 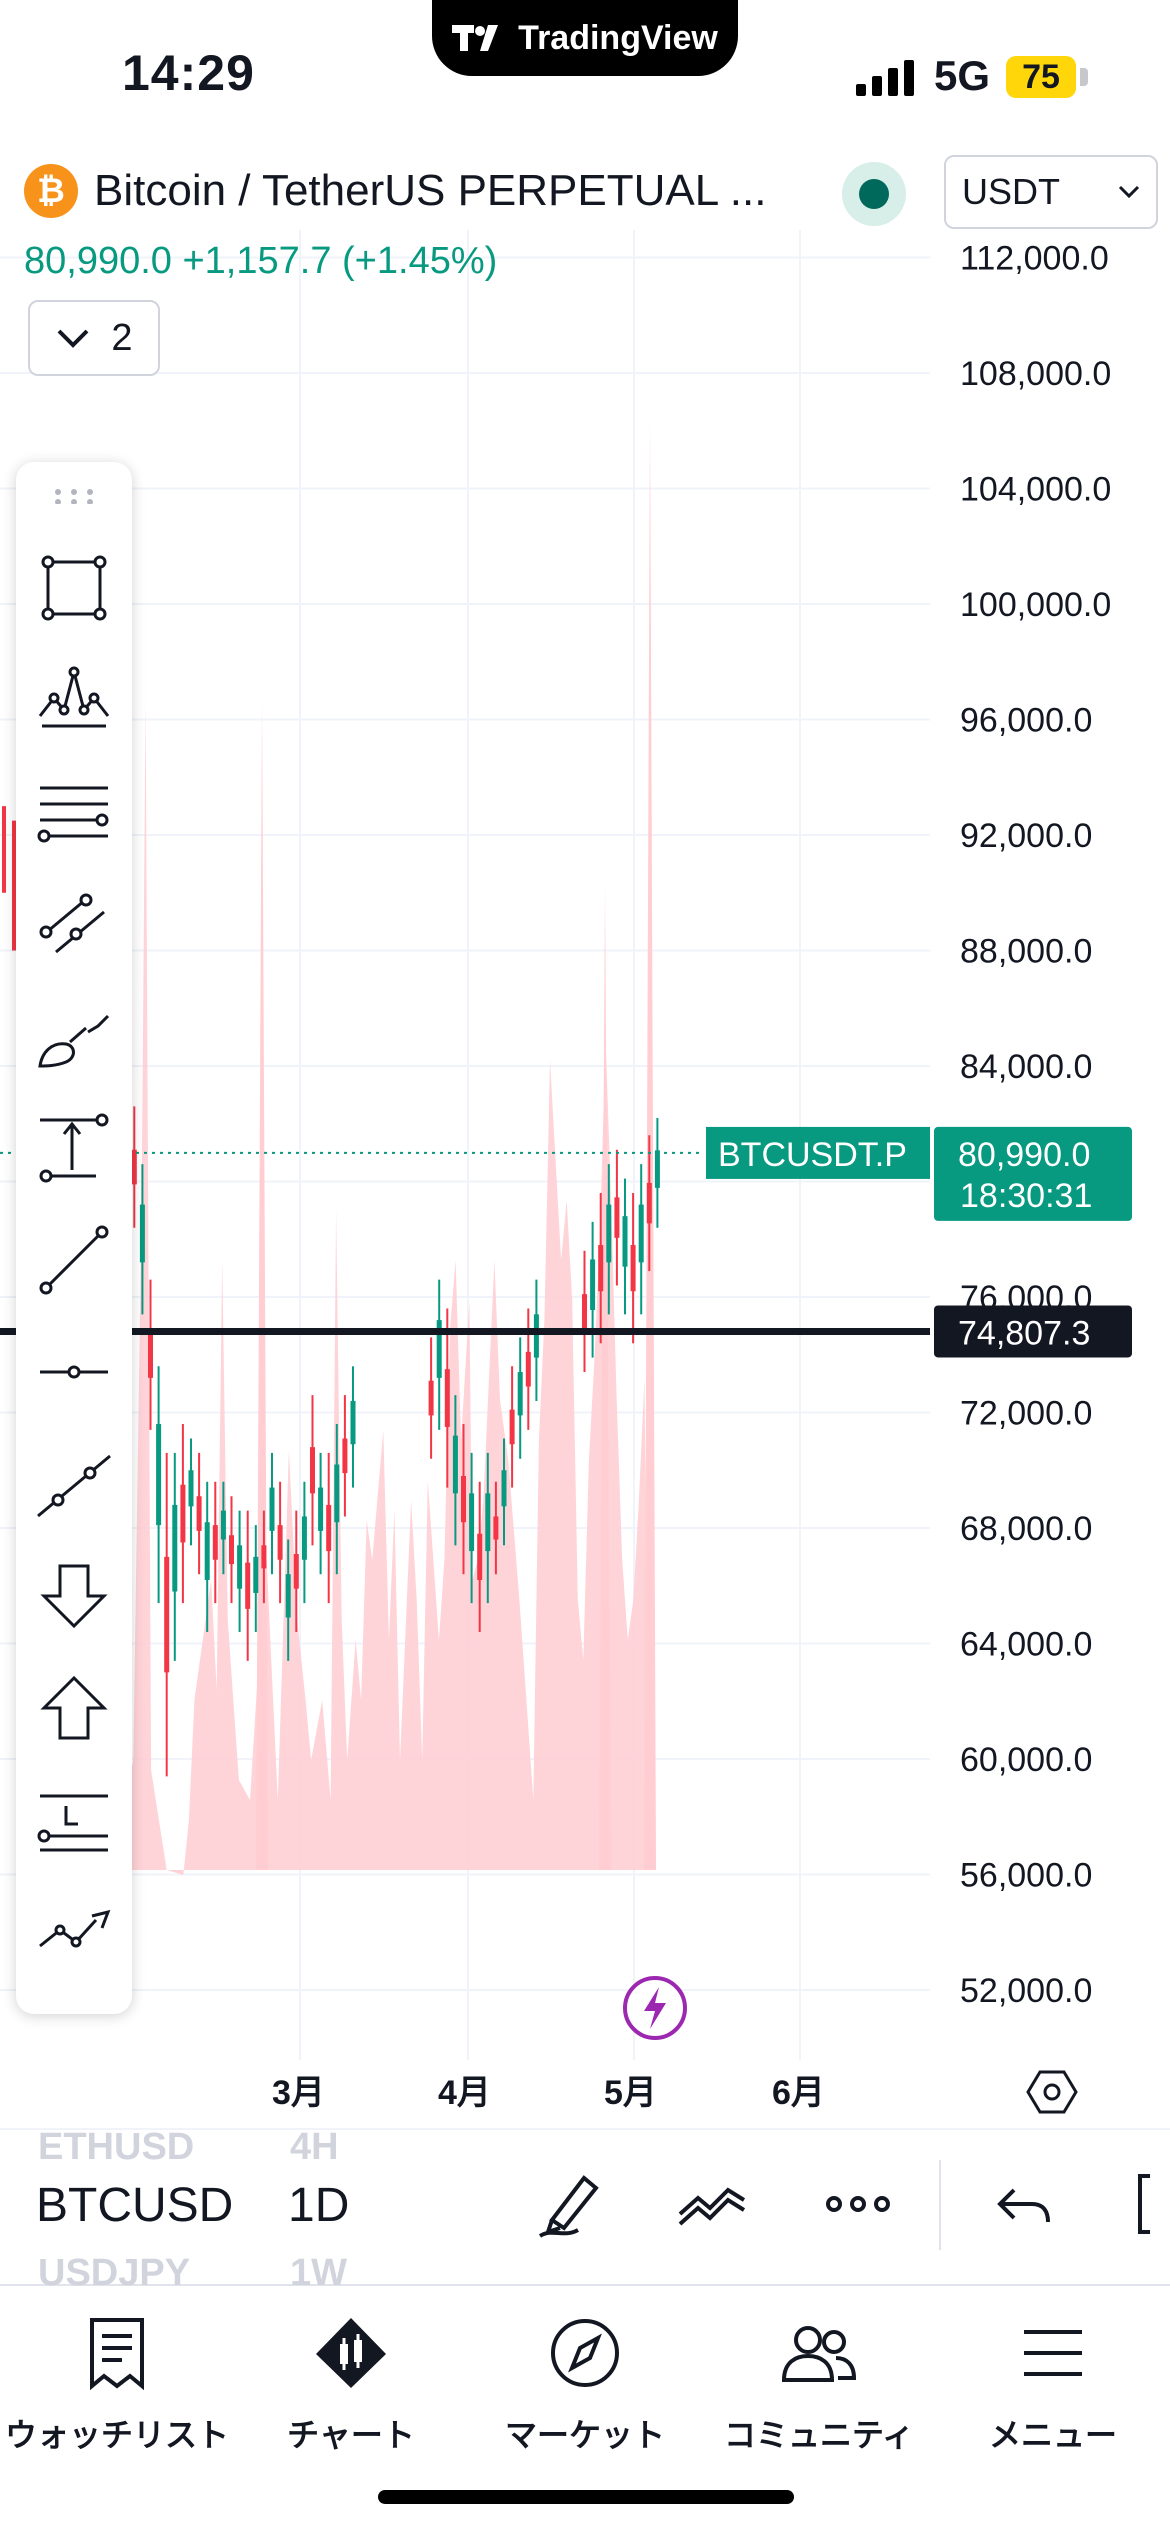 What do you see at coordinates (74, 1260) in the screenshot?
I see `trend-line-tool` at bounding box center [74, 1260].